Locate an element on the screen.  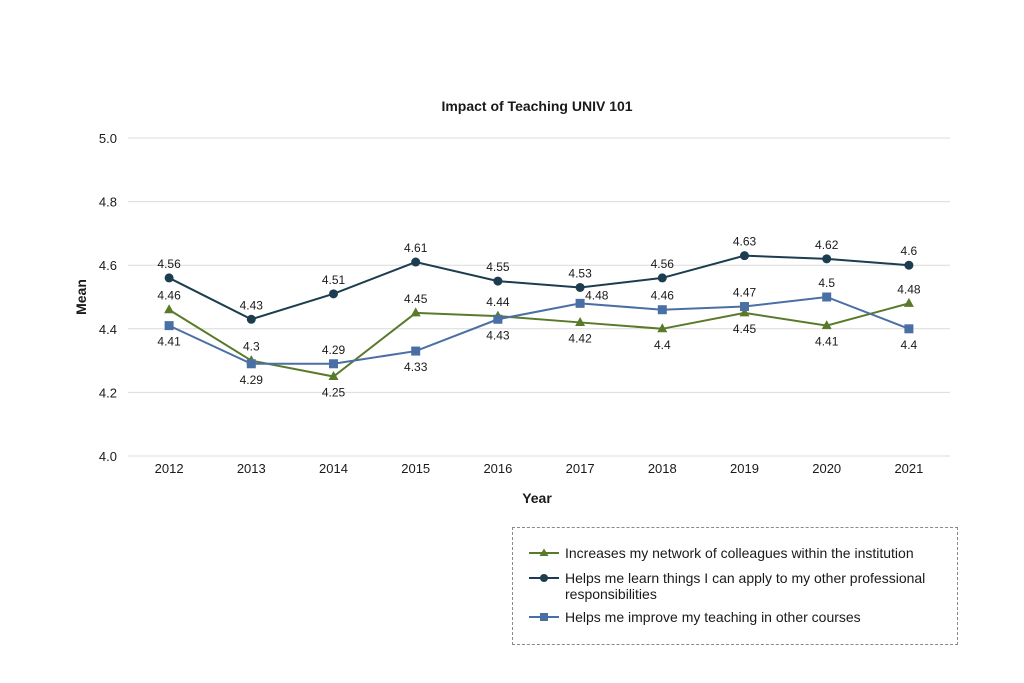
y-tick-label: 4.4 is located at coordinates (108, 329).